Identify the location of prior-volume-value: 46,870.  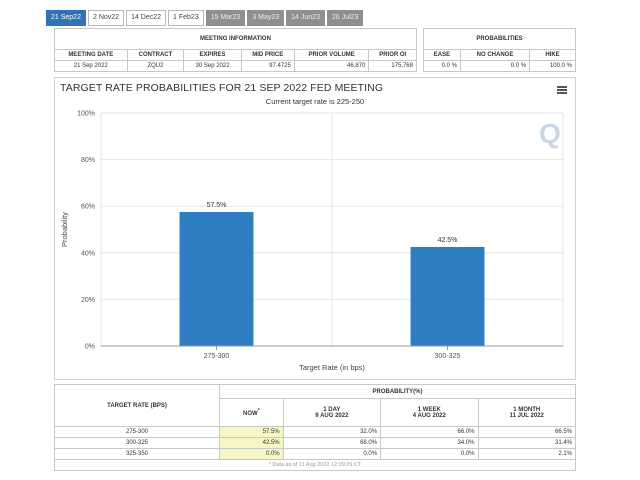
(331, 66).